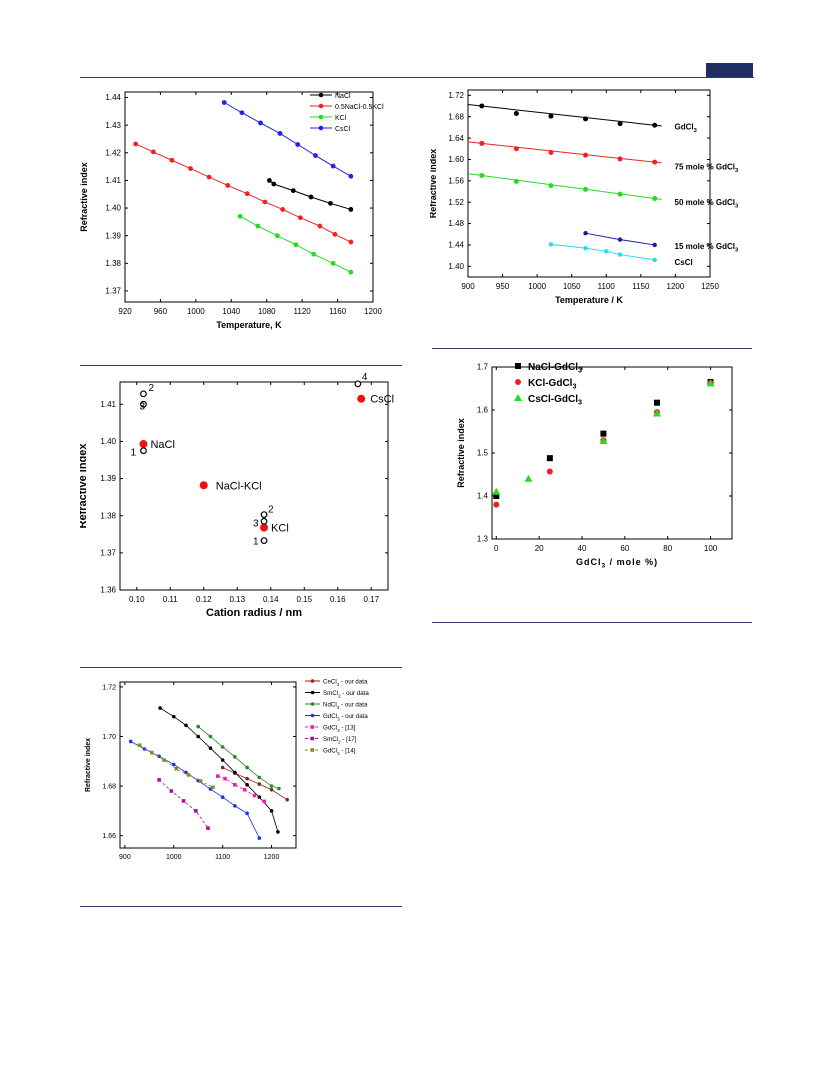 The image size is (833, 1091). What do you see at coordinates (271, 599) in the screenshot?
I see `x-tick-label: 0.14` at bounding box center [271, 599].